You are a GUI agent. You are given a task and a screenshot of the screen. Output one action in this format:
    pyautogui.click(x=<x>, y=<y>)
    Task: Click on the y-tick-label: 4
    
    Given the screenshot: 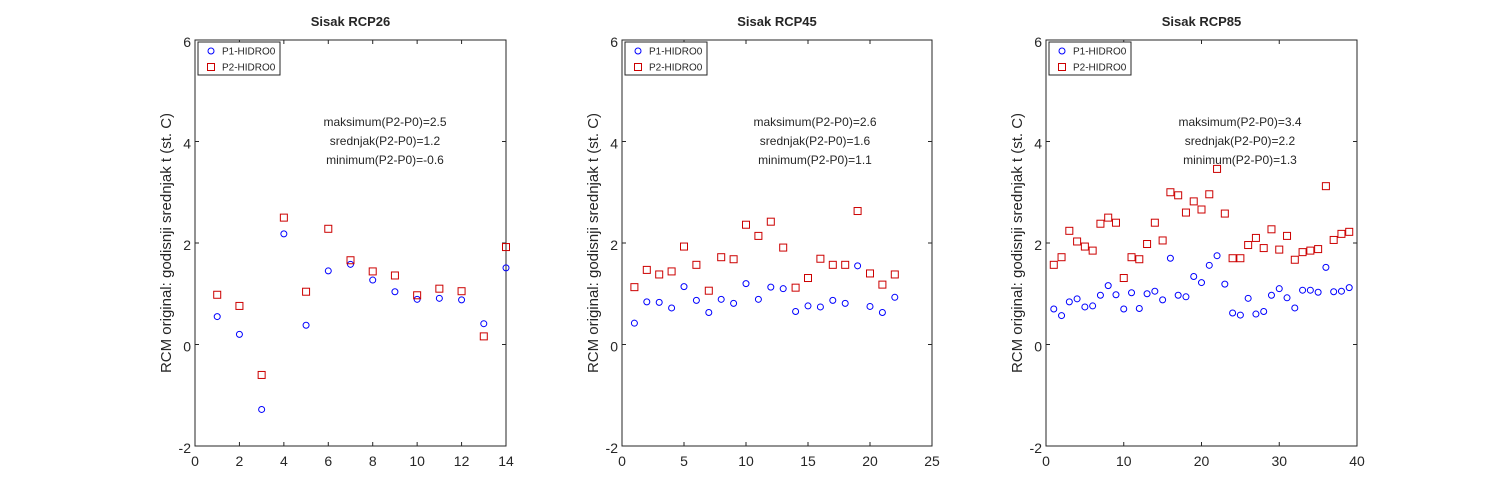 What is the action you would take?
    pyautogui.click(x=614, y=144)
    